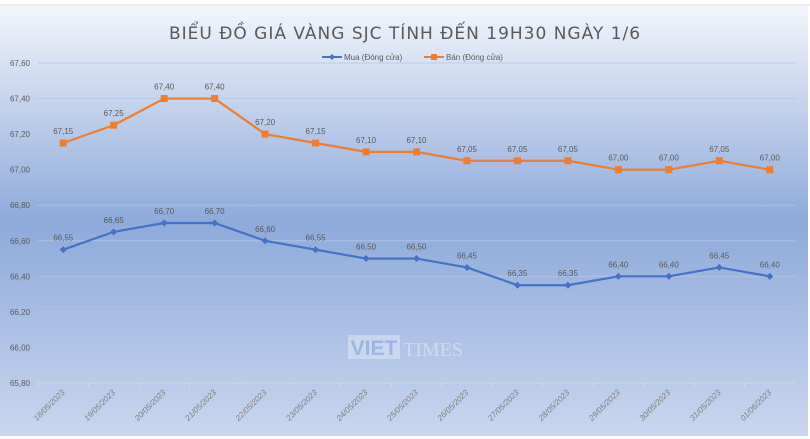 This screenshot has width=810, height=439. Describe the element at coordinates (20, 241) in the screenshot. I see `y-tick-label: 66,60` at that location.